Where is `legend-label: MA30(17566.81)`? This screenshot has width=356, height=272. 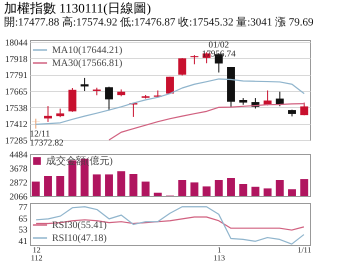
legend-label: MA30(17566.81) is located at coordinates (87, 63).